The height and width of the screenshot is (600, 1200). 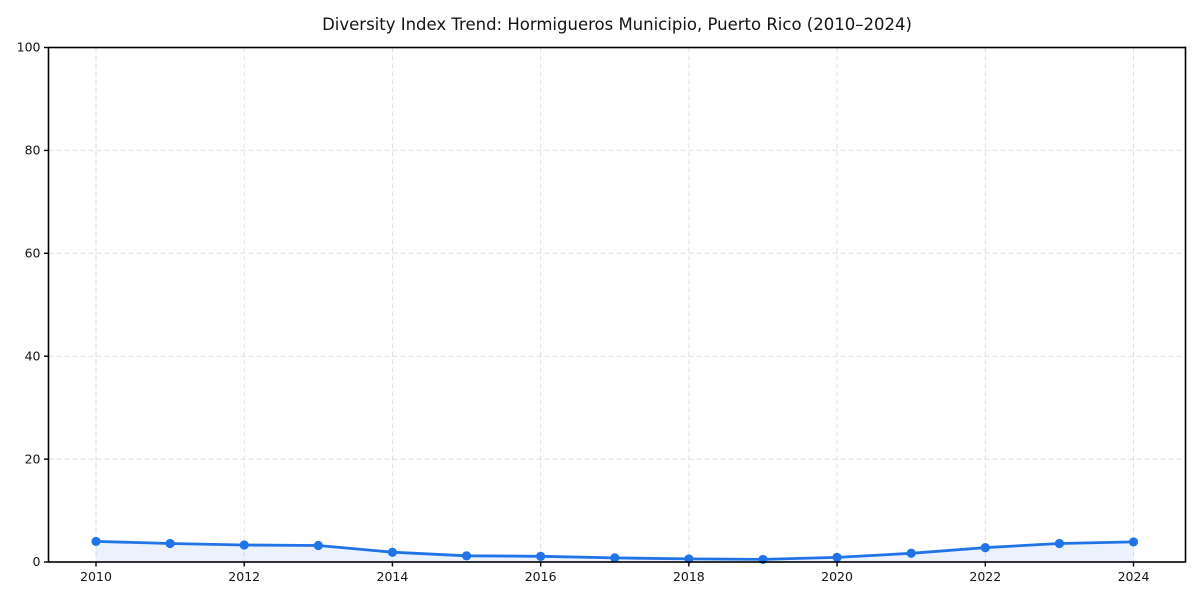 What do you see at coordinates (837, 557) in the screenshot?
I see `data-point-2020` at bounding box center [837, 557].